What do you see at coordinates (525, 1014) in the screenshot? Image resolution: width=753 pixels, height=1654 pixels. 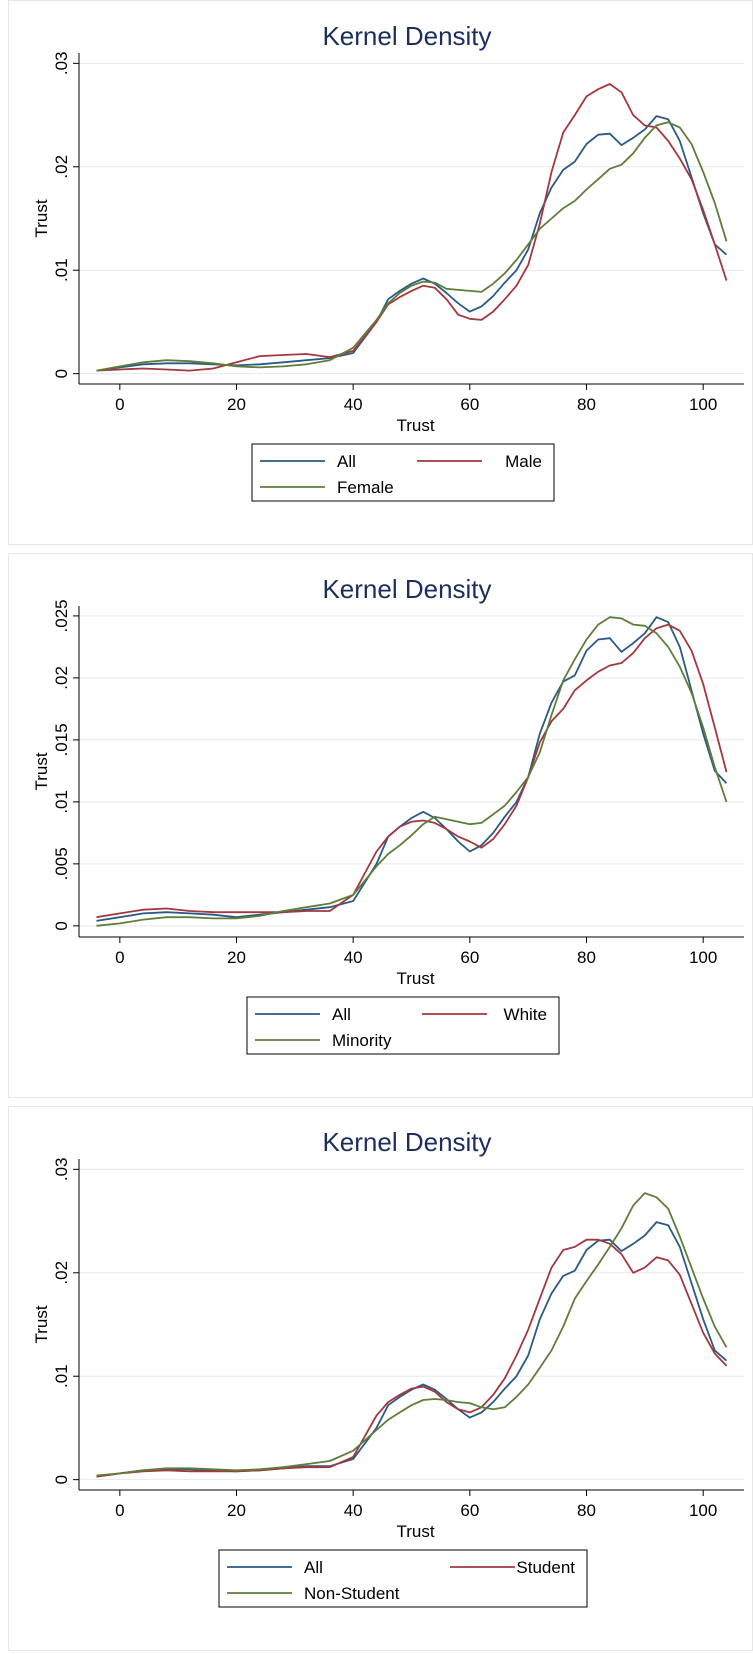 I see `legend-label: White` at bounding box center [525, 1014].